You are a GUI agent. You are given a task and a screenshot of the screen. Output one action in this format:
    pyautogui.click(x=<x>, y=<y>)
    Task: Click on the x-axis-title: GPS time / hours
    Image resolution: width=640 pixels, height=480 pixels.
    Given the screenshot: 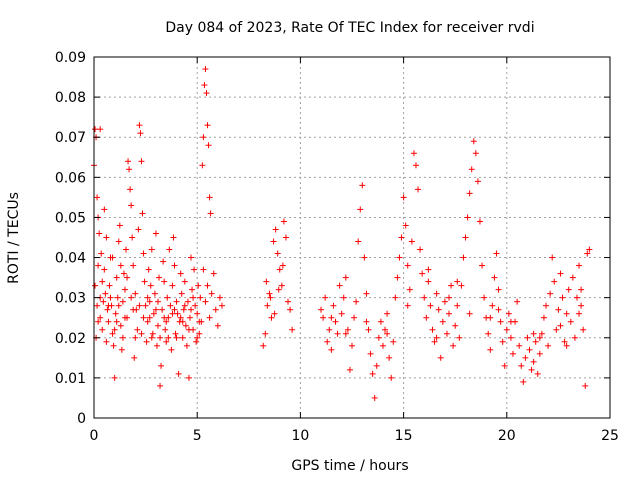 What is the action you would take?
    pyautogui.click(x=349, y=466)
    